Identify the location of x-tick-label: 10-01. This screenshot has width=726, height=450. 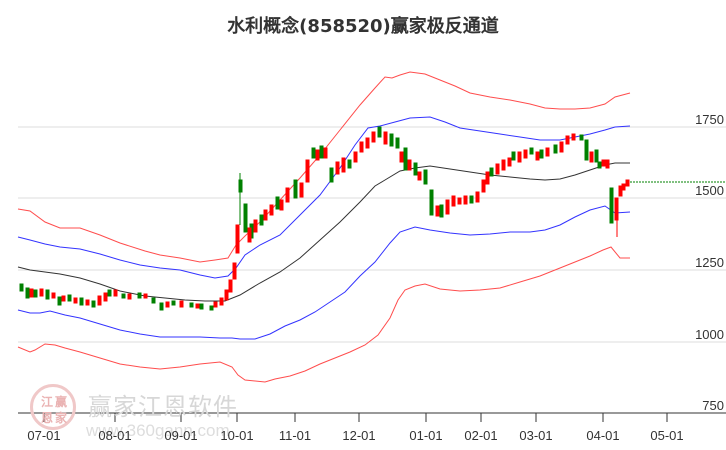
(237, 435).